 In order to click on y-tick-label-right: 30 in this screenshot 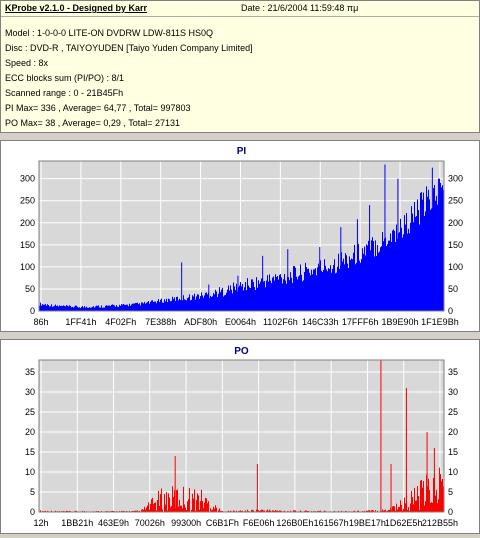, I will do `click(453, 392)`.